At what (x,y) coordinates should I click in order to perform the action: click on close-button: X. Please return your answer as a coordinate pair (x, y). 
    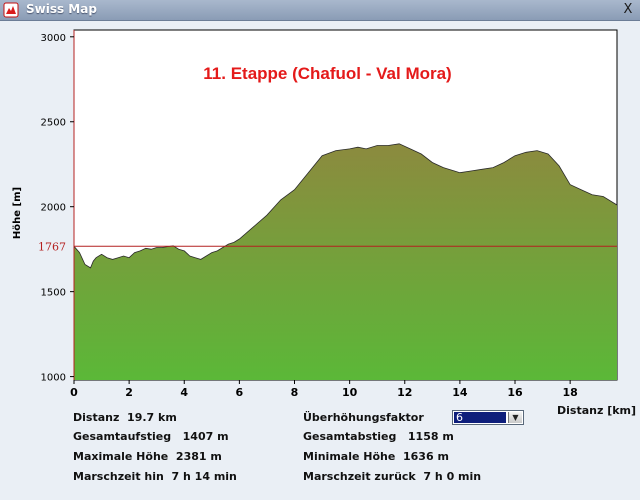
    Looking at the image, I should click on (628, 9).